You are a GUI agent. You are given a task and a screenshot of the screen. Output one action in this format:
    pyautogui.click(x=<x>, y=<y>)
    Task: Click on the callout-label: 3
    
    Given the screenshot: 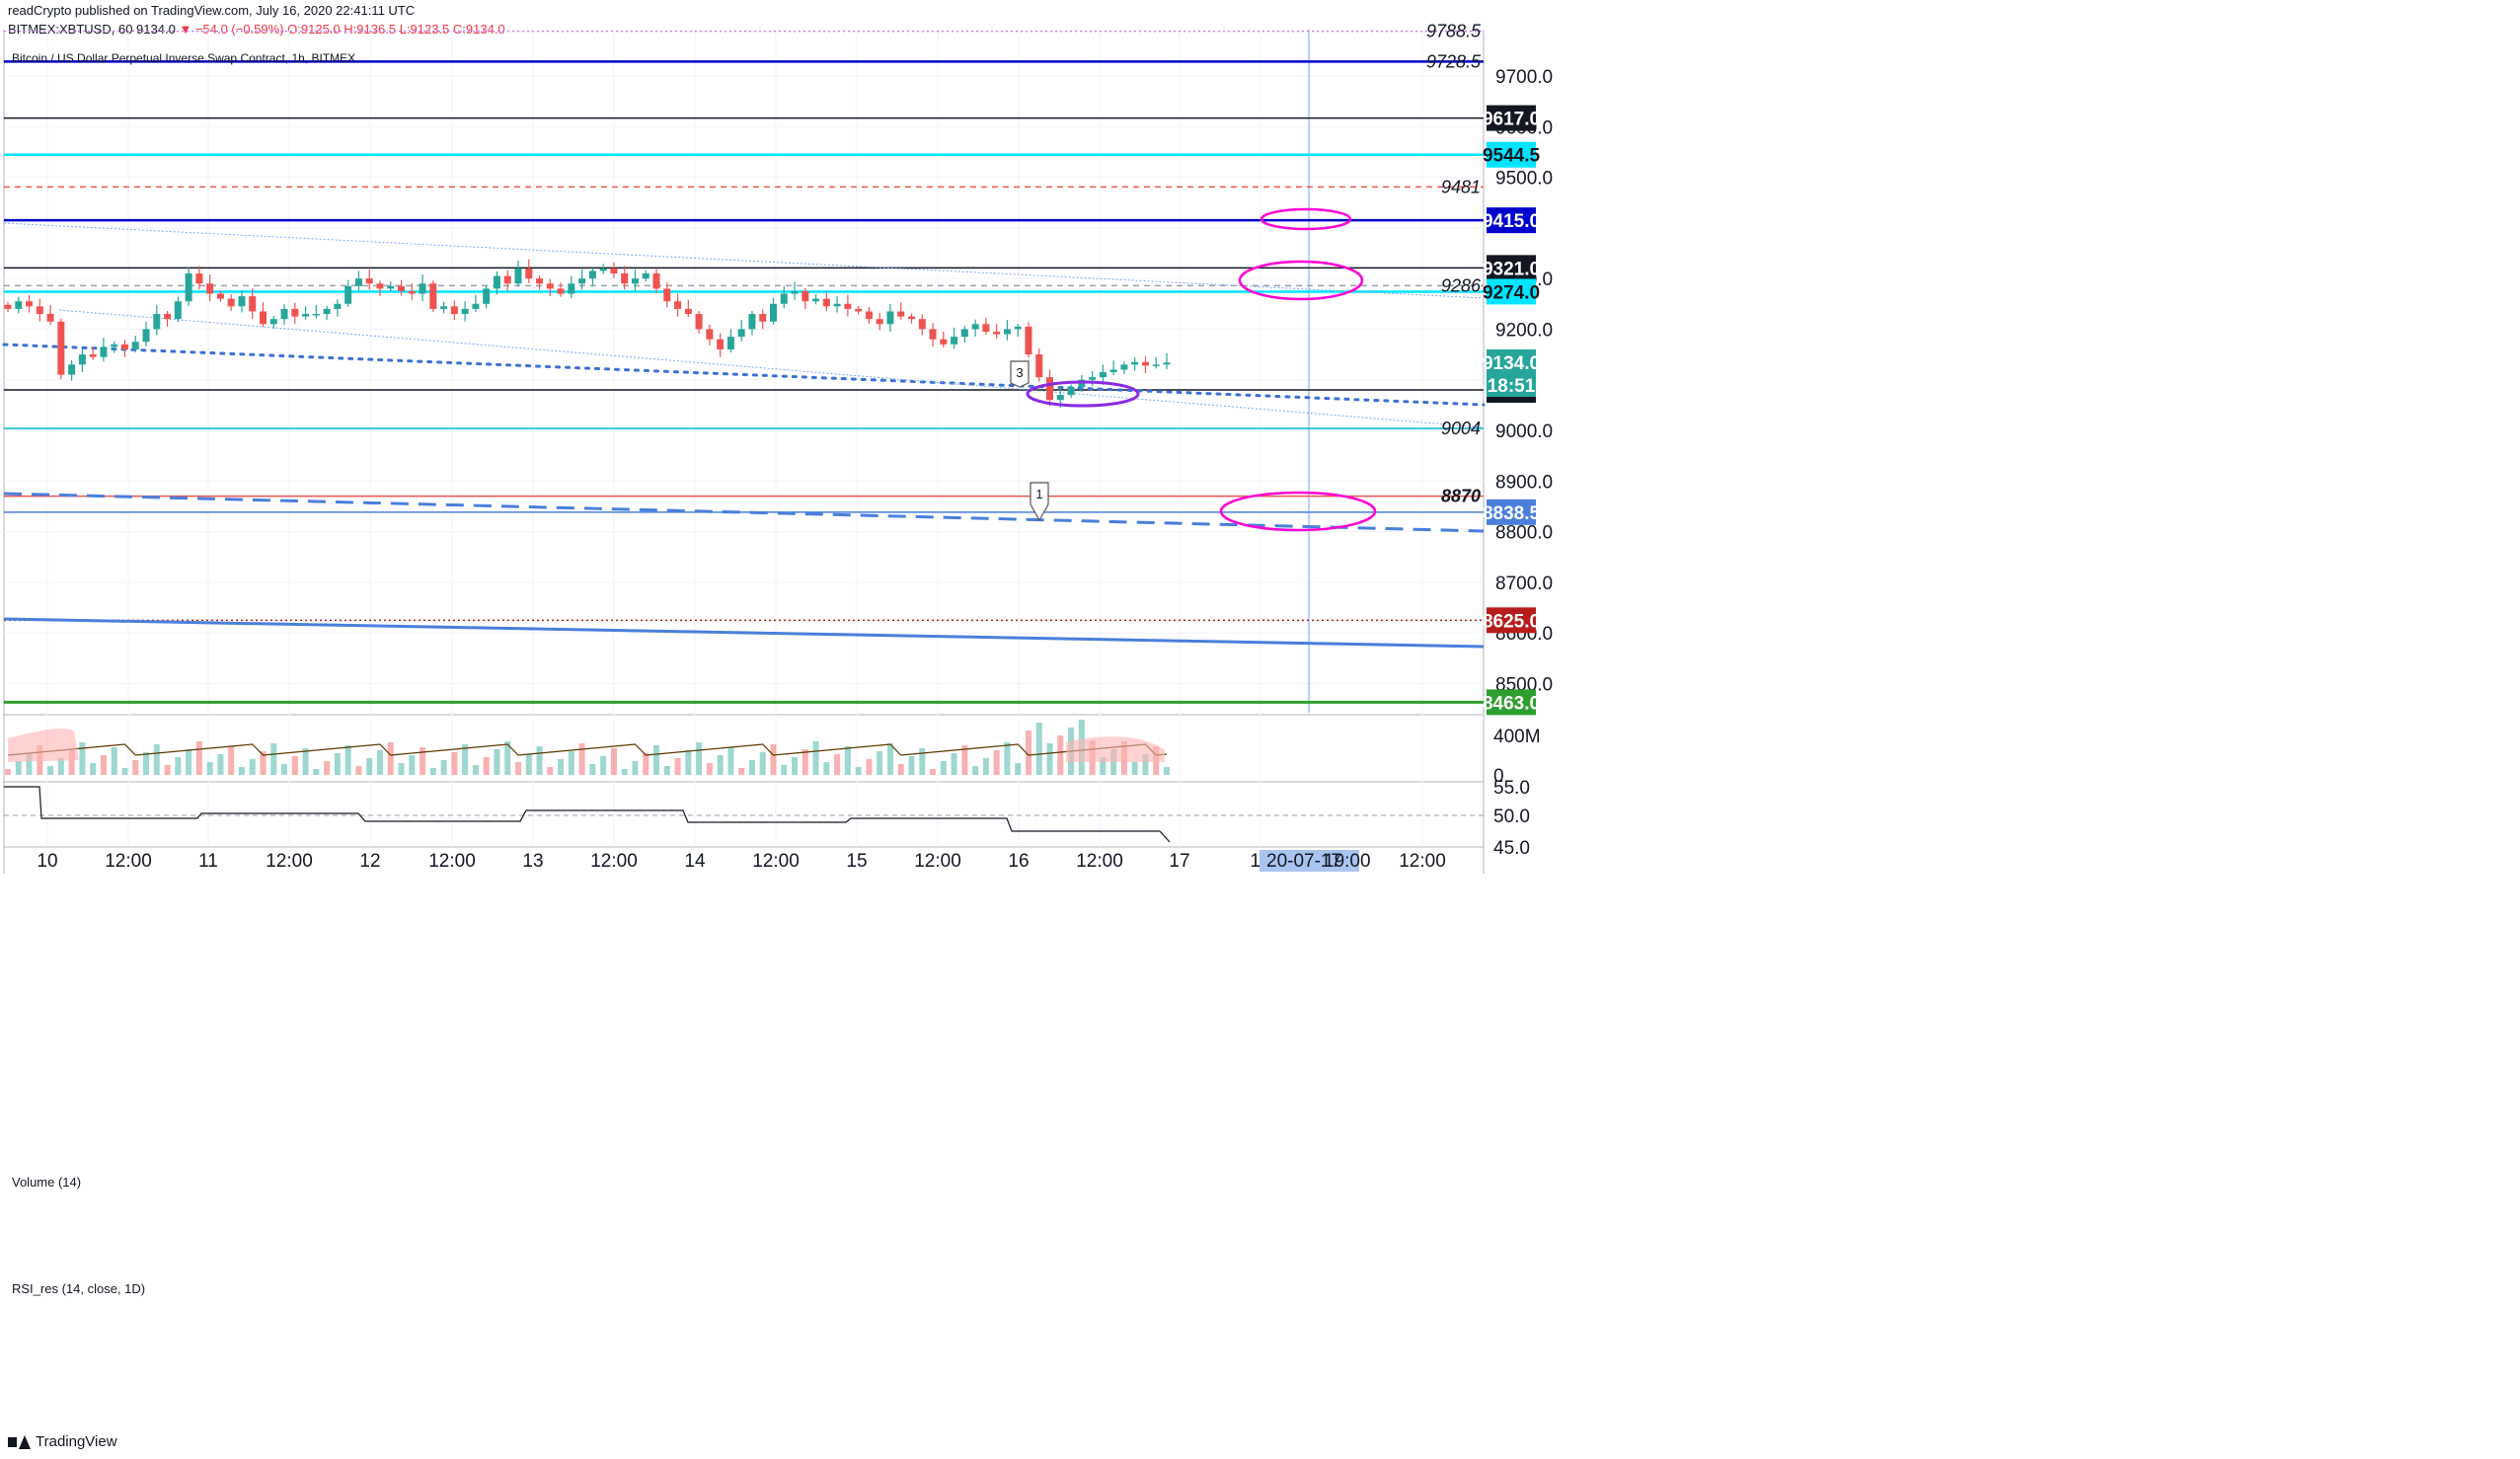 What is the action you would take?
    pyautogui.click(x=1019, y=372)
    